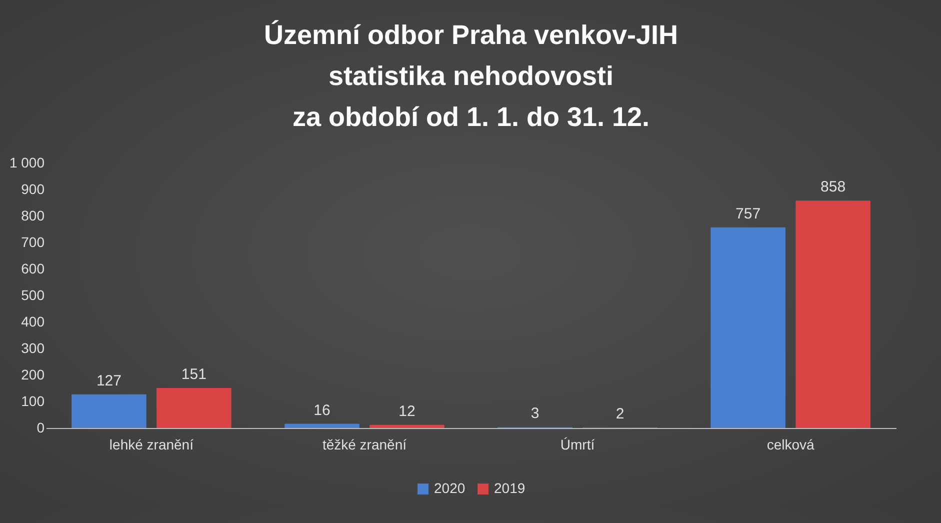 The width and height of the screenshot is (941, 523). What do you see at coordinates (471, 76) in the screenshot?
I see `chart-title: Územní odbor Praha venkov-JIH statistika nehodovosti za období od 1. 1. do 31. 12.` at bounding box center [471, 76].